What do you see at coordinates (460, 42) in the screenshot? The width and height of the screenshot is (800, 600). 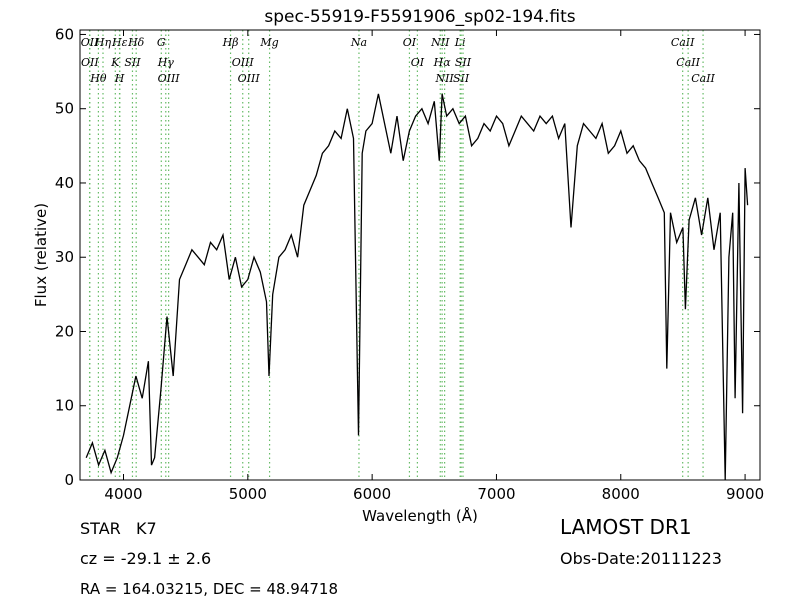 I see `spectral-line-label: Li` at bounding box center [460, 42].